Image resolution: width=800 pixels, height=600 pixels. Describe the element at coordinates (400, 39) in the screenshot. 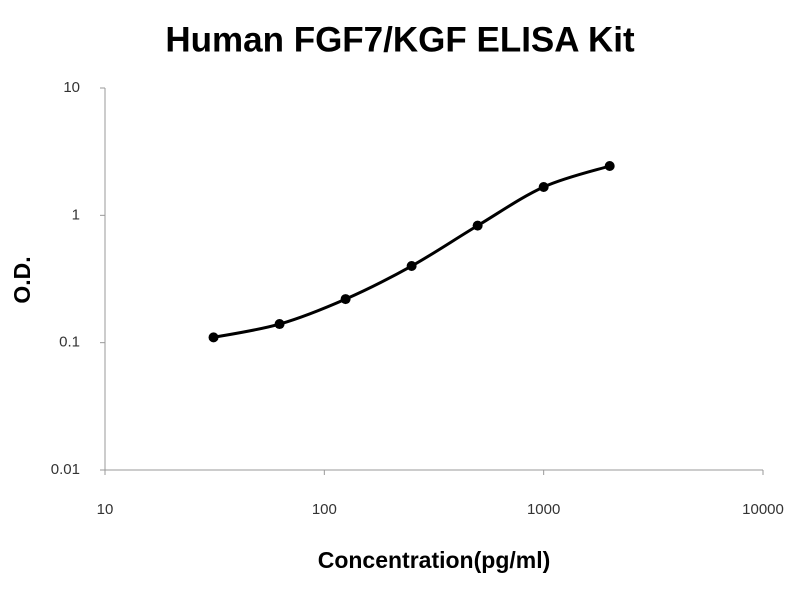

I see `chart-title: Human FGF7/KGF ELISA Kit` at that location.